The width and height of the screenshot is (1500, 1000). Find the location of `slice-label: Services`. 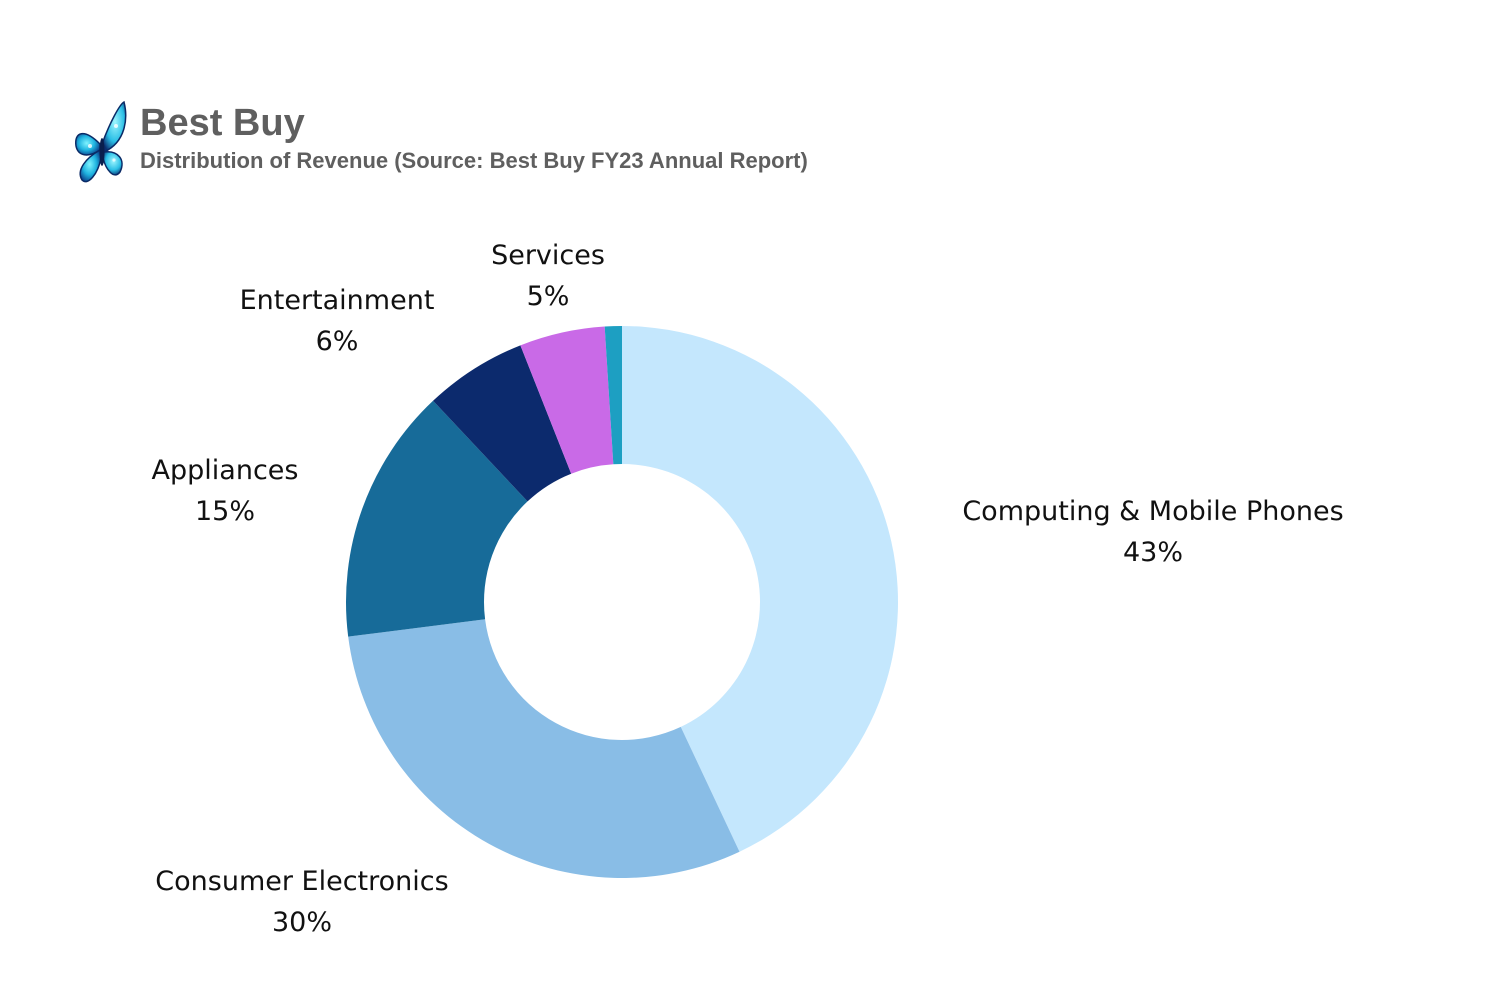

slice-label: Services is located at coordinates (548, 255).